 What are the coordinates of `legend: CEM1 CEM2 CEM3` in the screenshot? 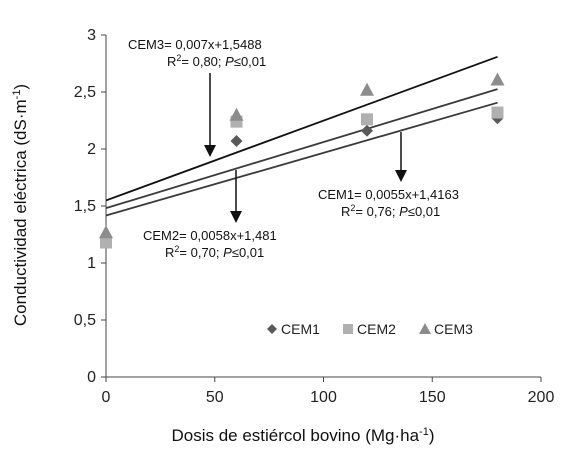 It's located at (370, 329).